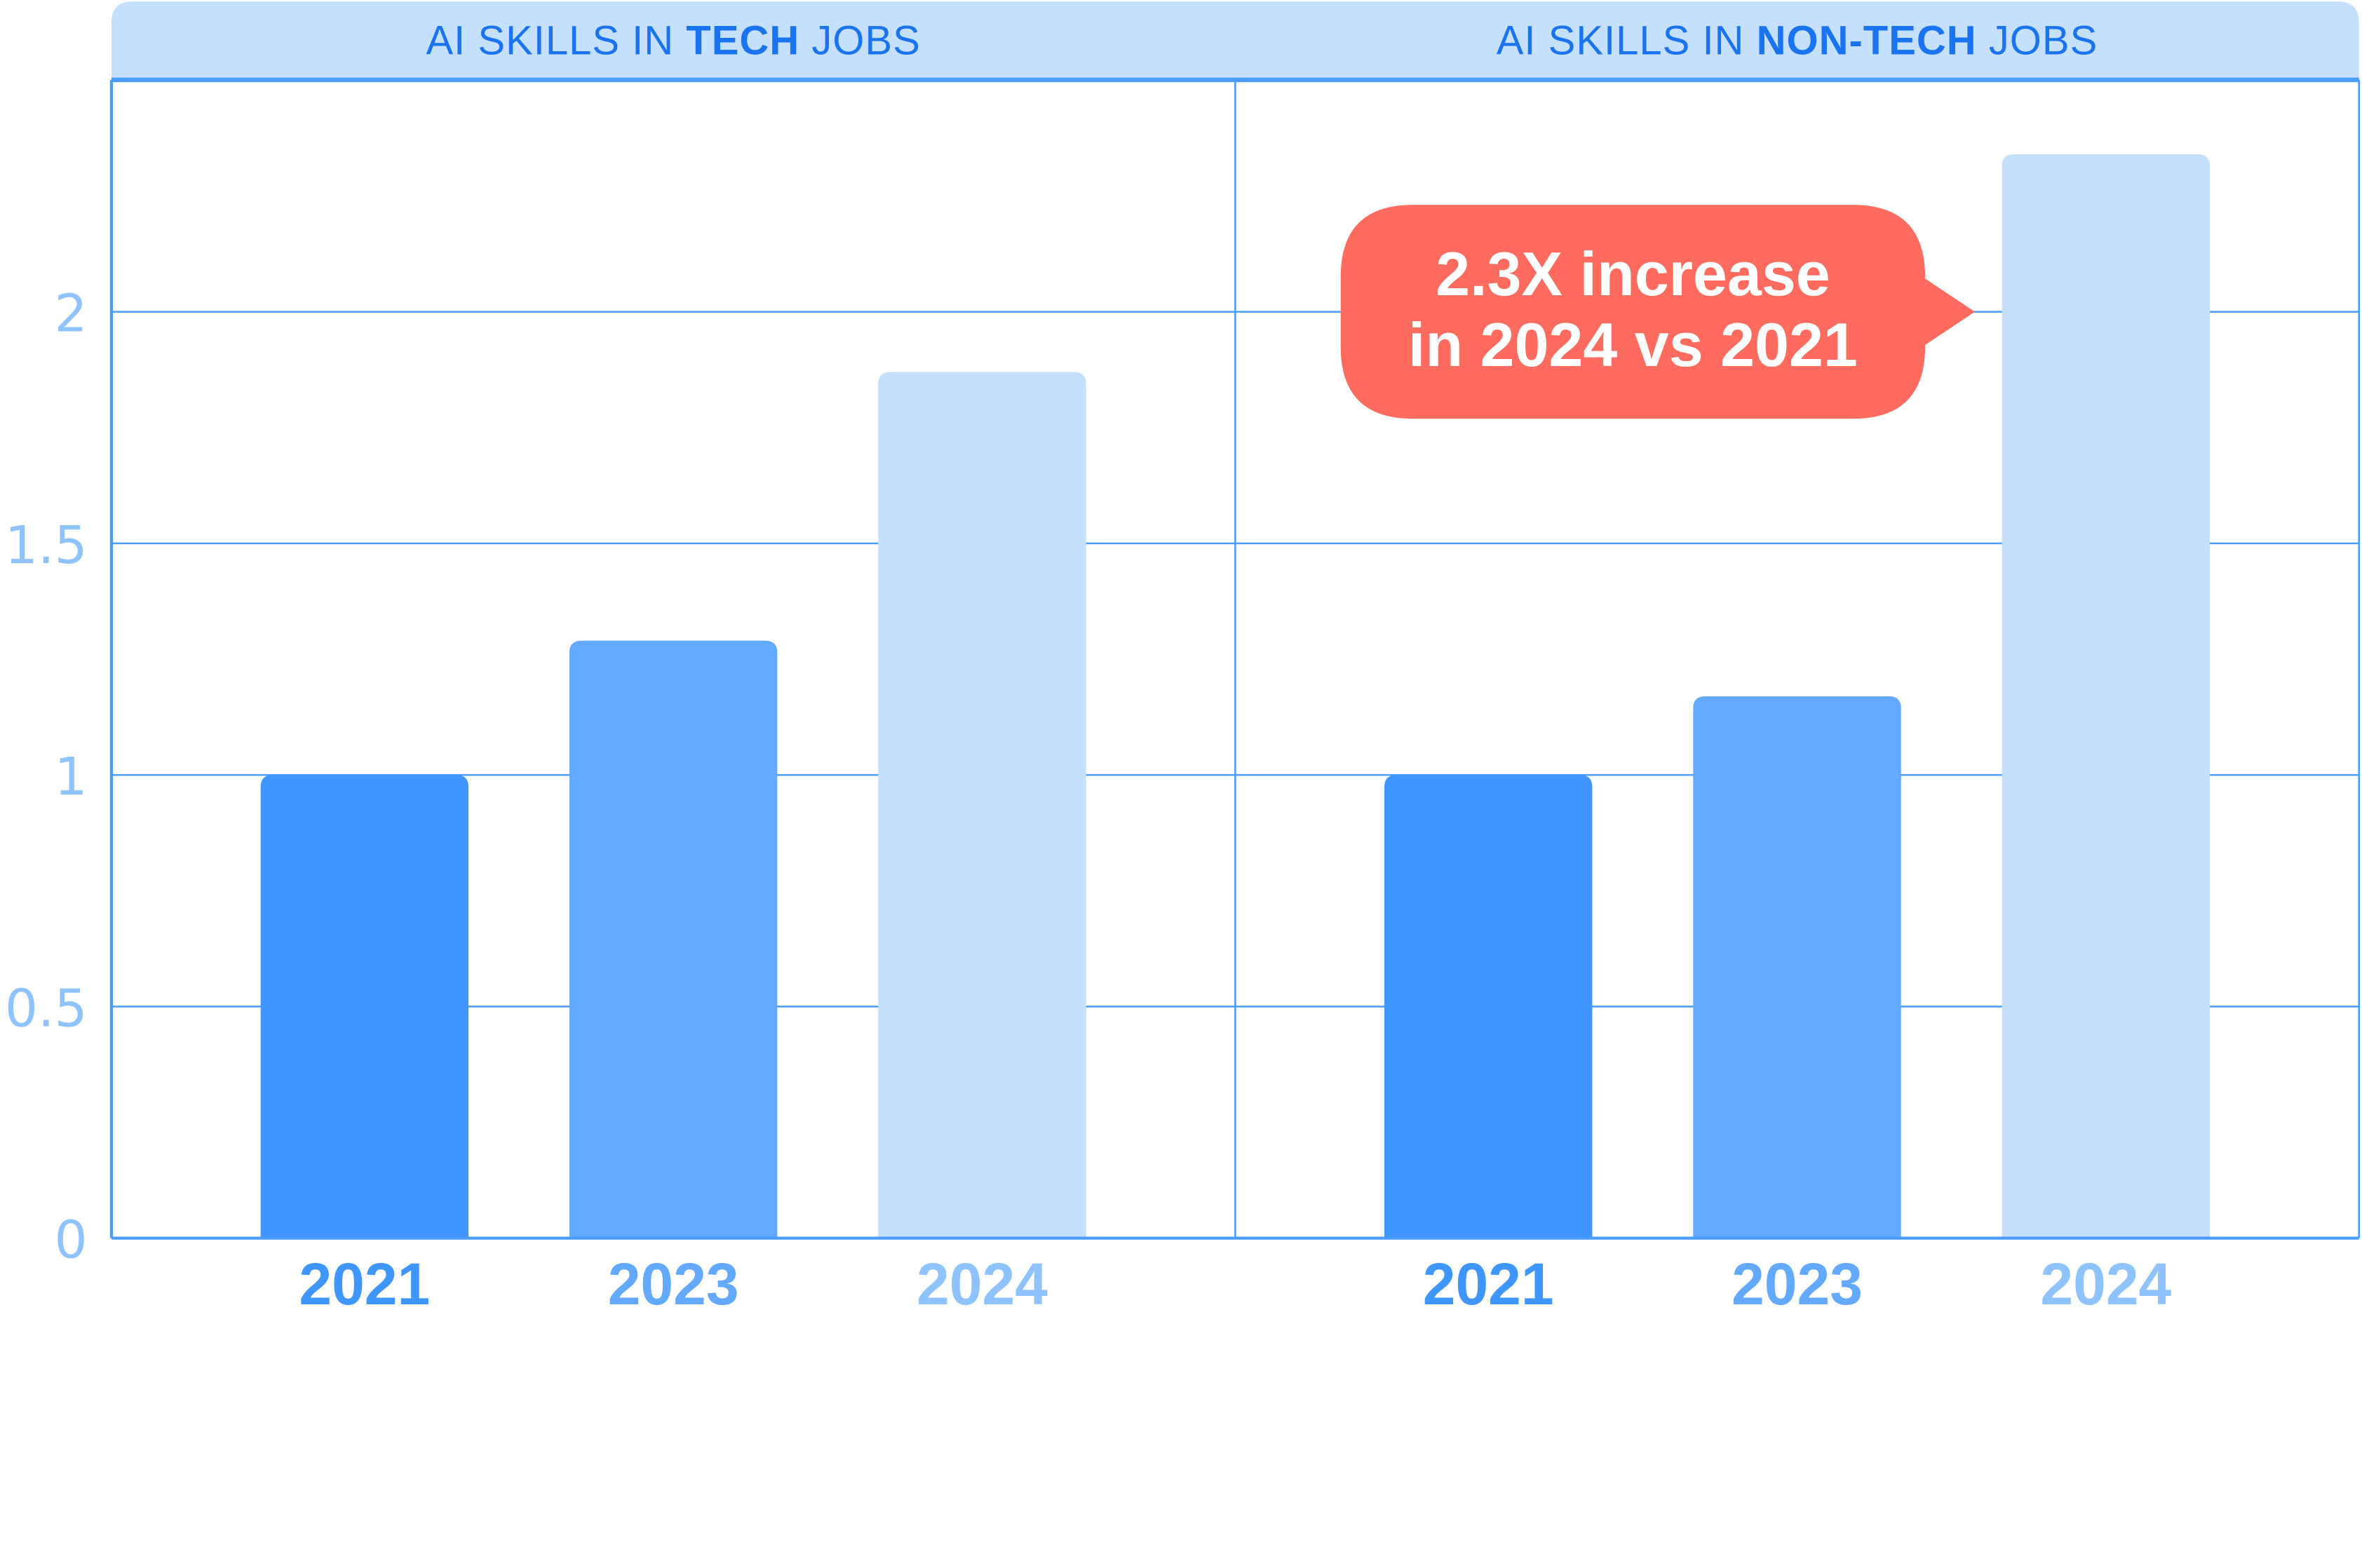 This screenshot has width=2362, height=1568. What do you see at coordinates (742, 40) in the screenshot?
I see `panel-title-emphasis: TECH` at bounding box center [742, 40].